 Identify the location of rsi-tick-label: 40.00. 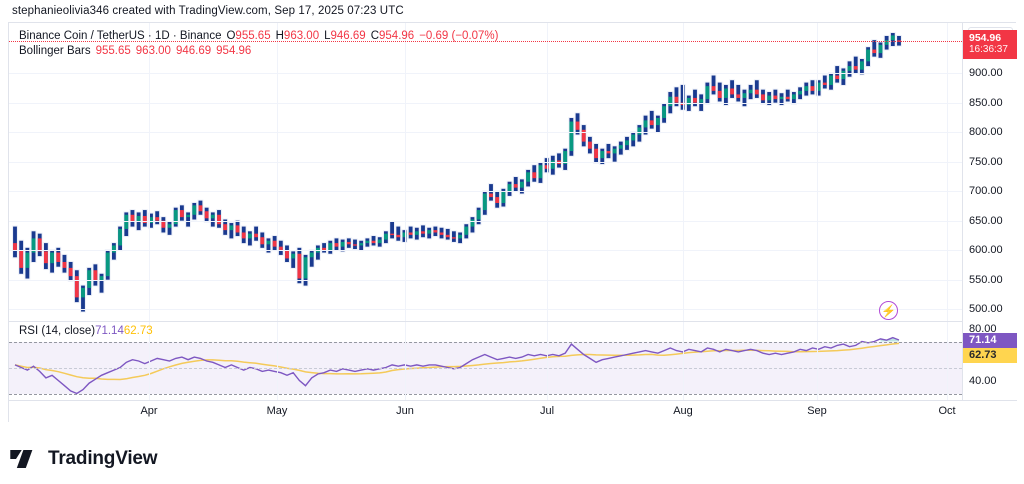
(983, 380).